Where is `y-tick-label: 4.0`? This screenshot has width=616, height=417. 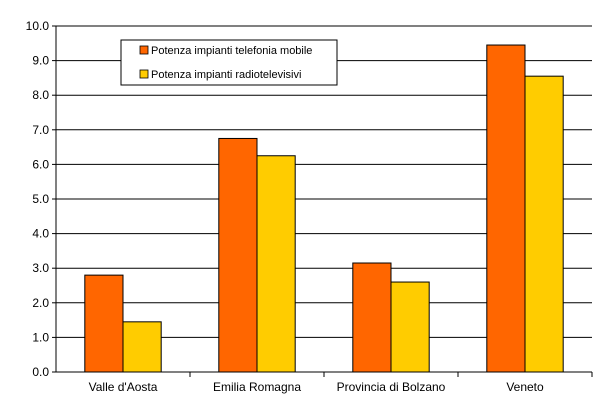 y-tick-label: 4.0 is located at coordinates (40, 234).